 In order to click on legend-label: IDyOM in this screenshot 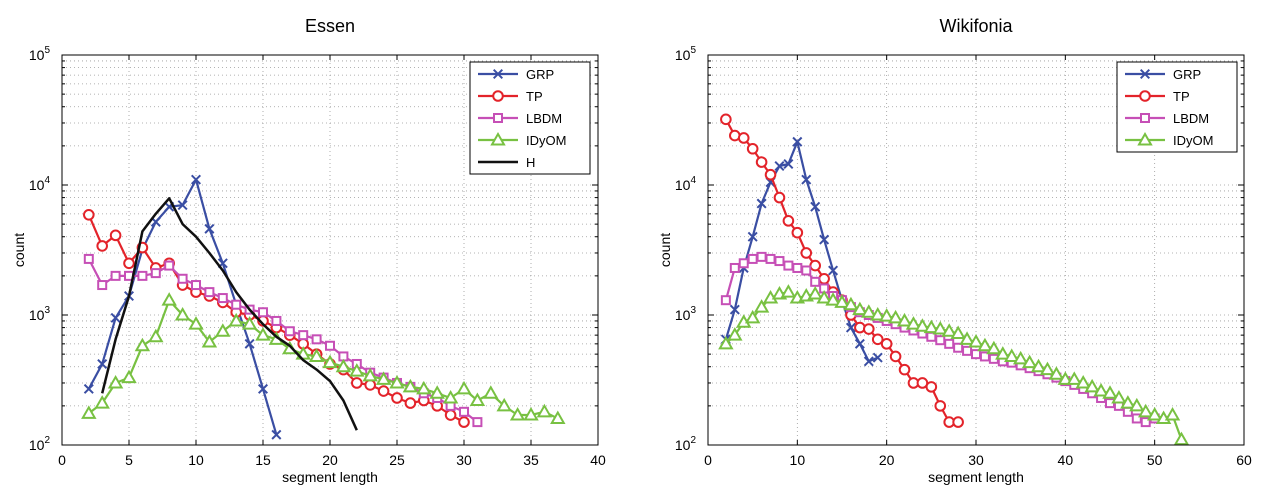, I will do `click(1193, 140)`.